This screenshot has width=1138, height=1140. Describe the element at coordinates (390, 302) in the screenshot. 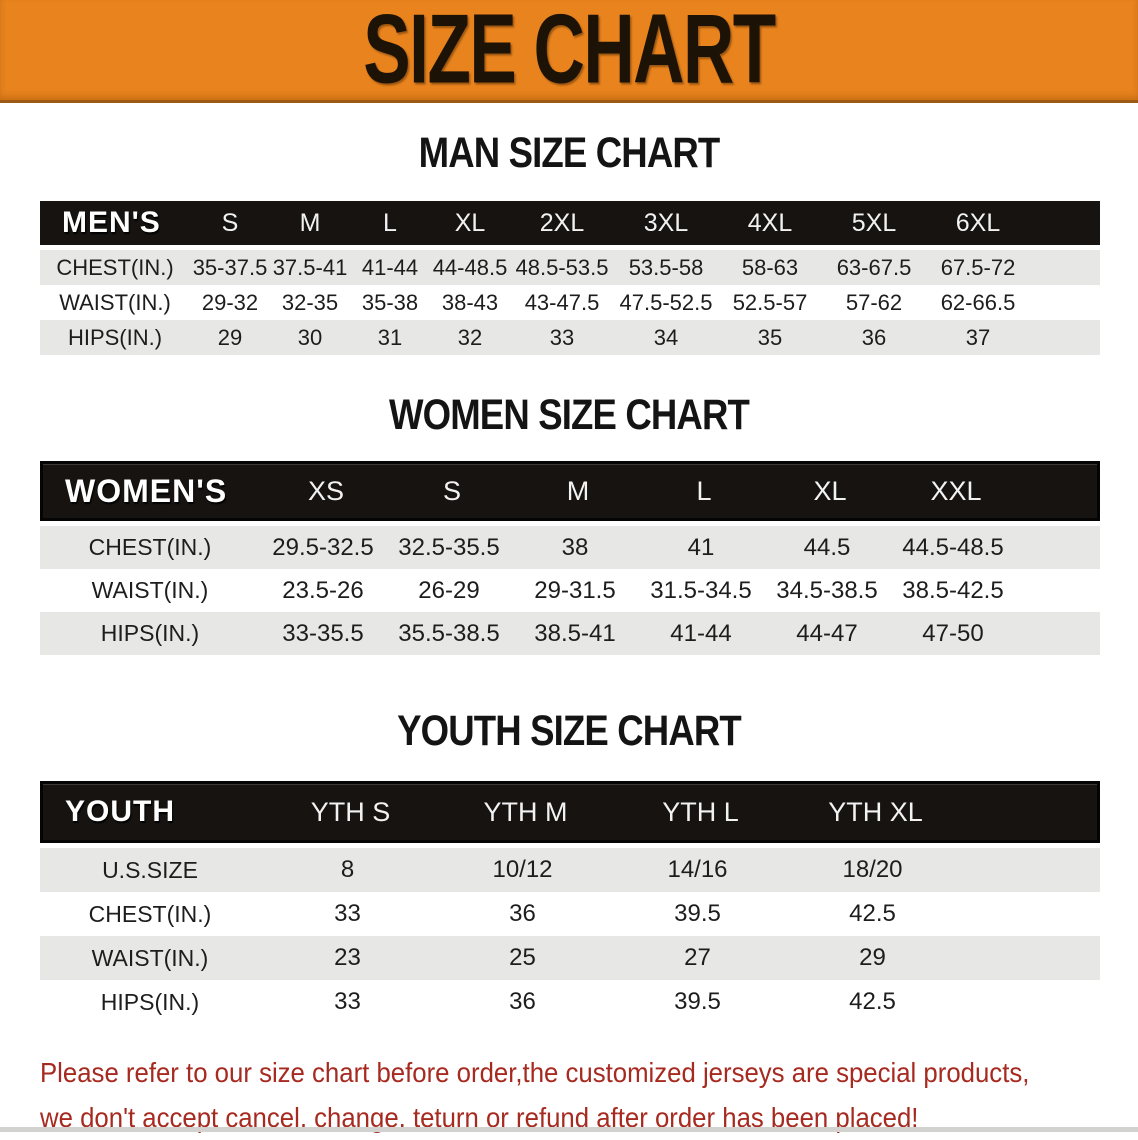

I see `cell: 35-38` at that location.